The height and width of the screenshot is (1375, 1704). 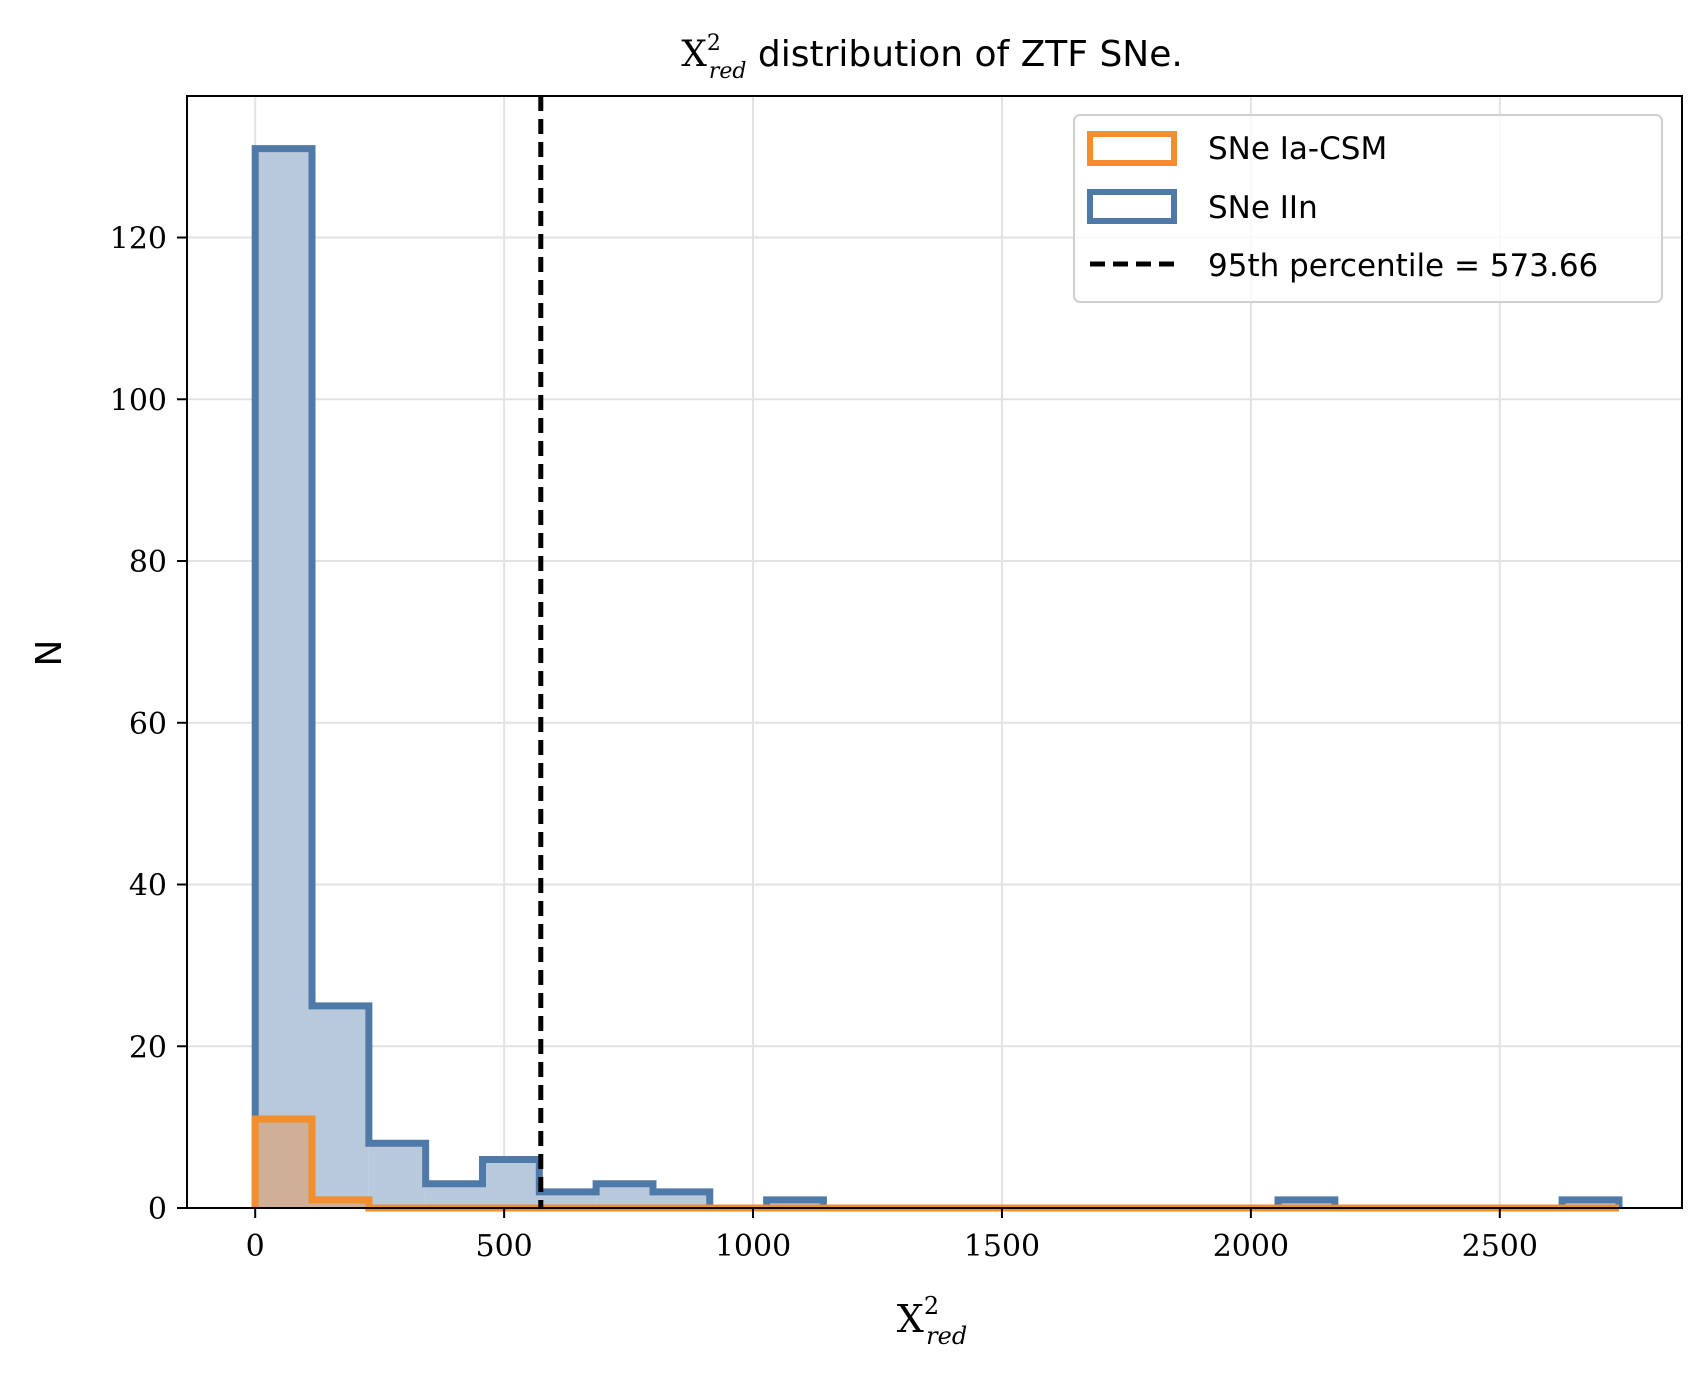 What do you see at coordinates (931, 1306) in the screenshot?
I see `xlabel-superscript: 2` at bounding box center [931, 1306].